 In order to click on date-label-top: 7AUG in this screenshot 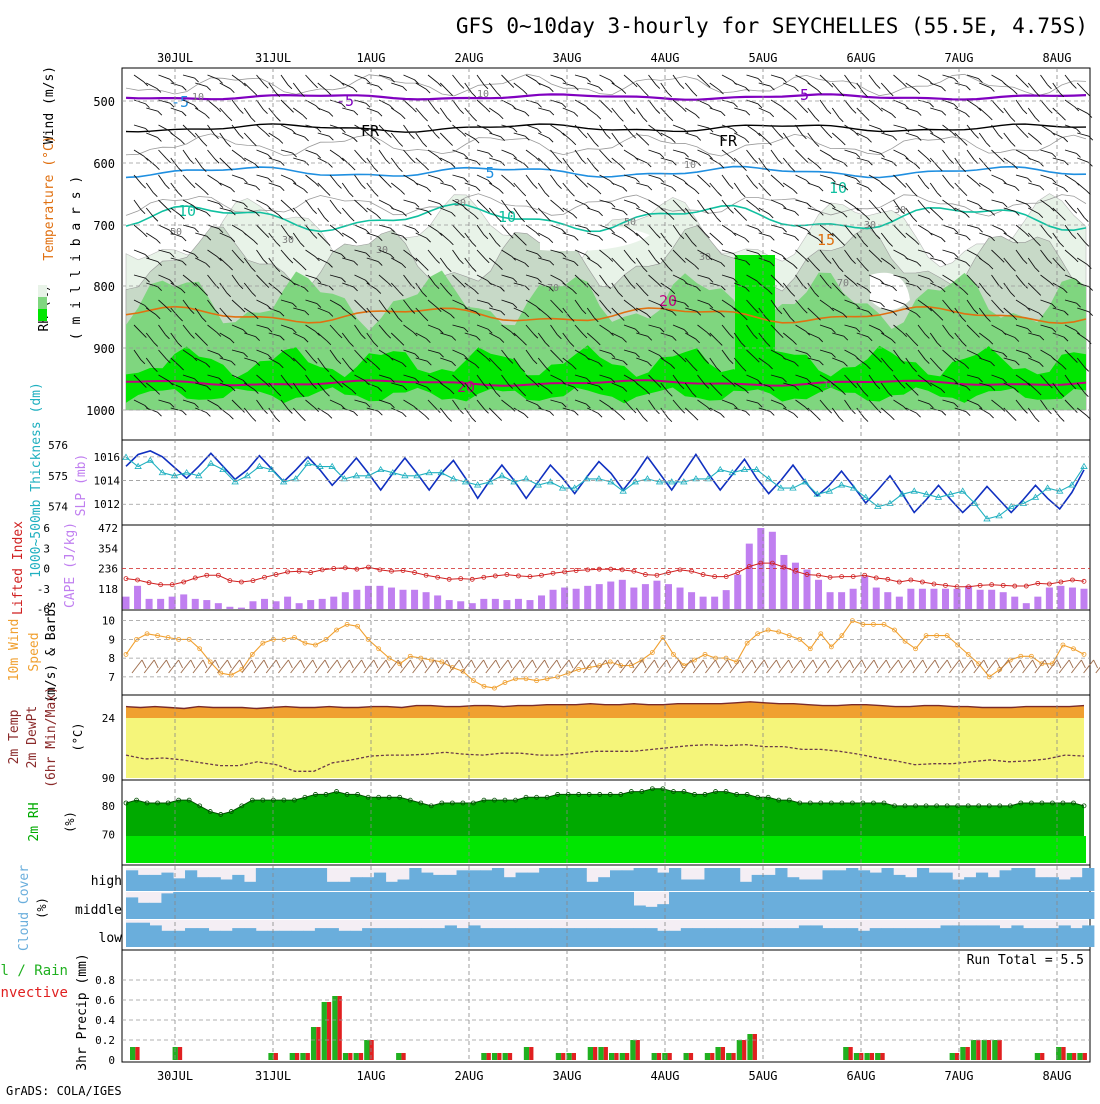, I will do `click(959, 58)`.